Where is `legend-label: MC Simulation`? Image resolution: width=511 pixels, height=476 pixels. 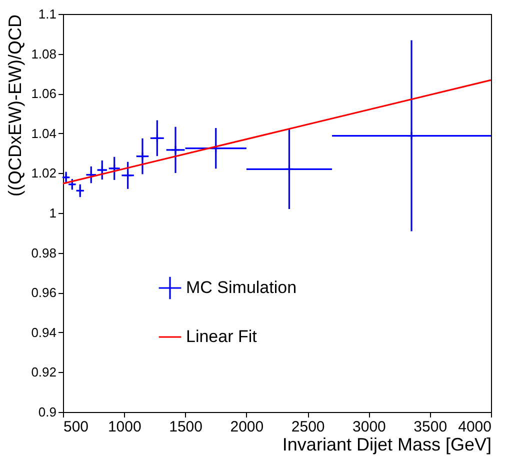 legend-label: MC Simulation is located at coordinates (241, 287).